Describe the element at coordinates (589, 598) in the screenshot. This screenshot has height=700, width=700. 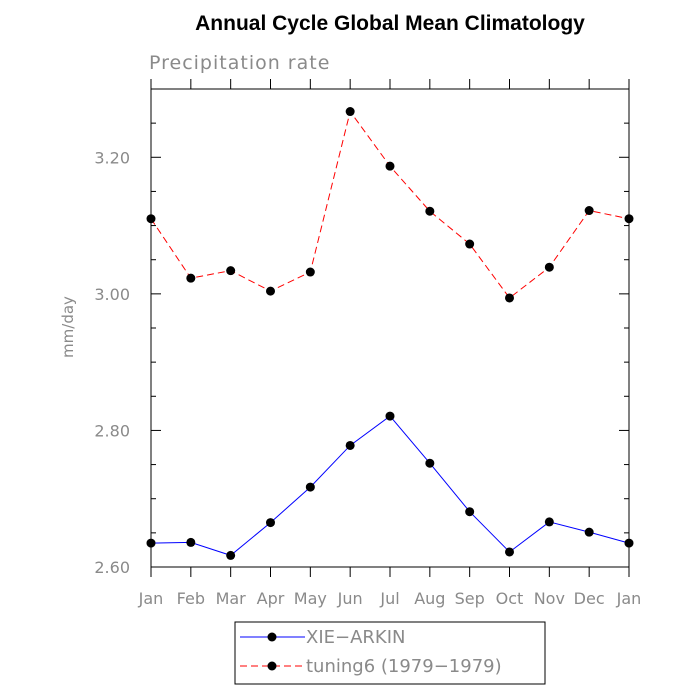
I see `x-tick-label: Dec` at that location.